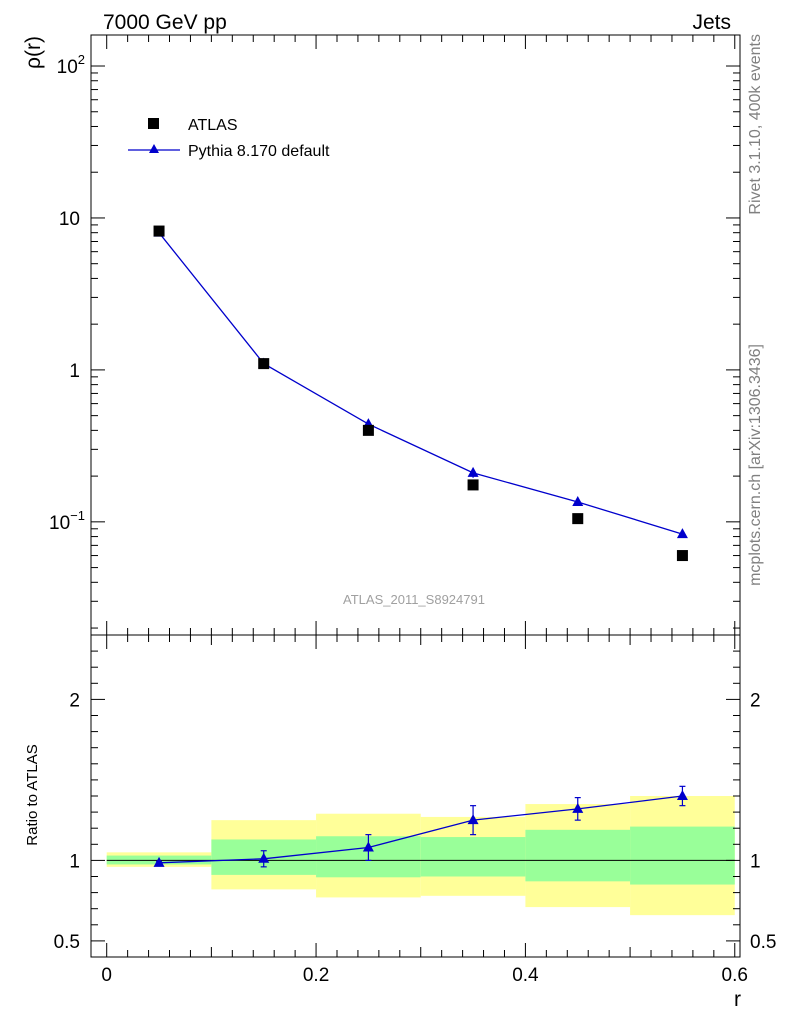  What do you see at coordinates (316, 975) in the screenshot?
I see `x-tick-label: 0.2` at bounding box center [316, 975].